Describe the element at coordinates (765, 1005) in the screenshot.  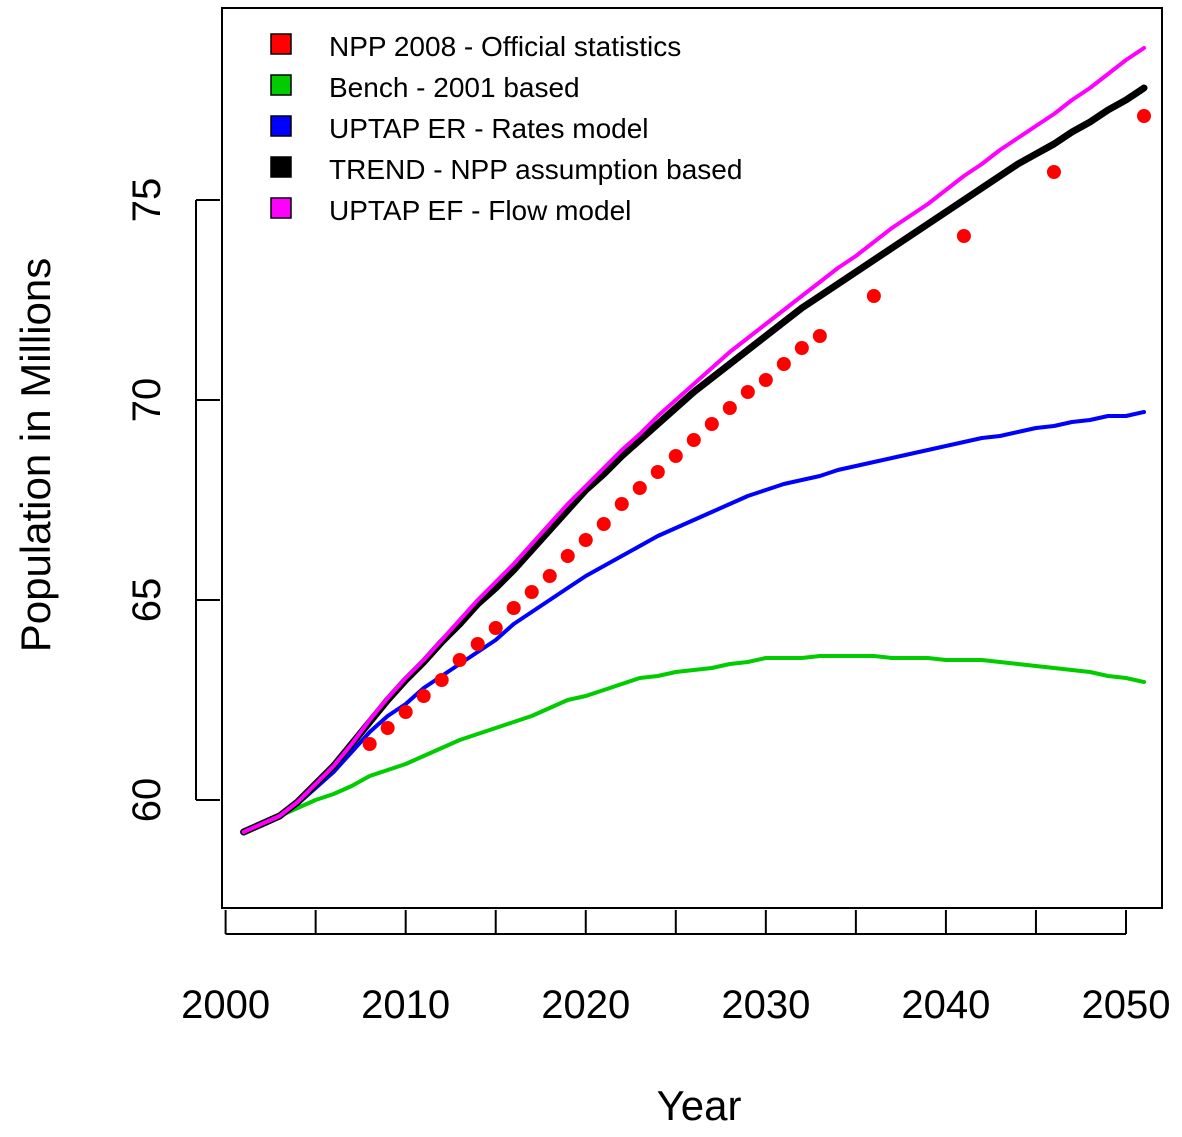
I see `x-tick-label: 2030` at that location.